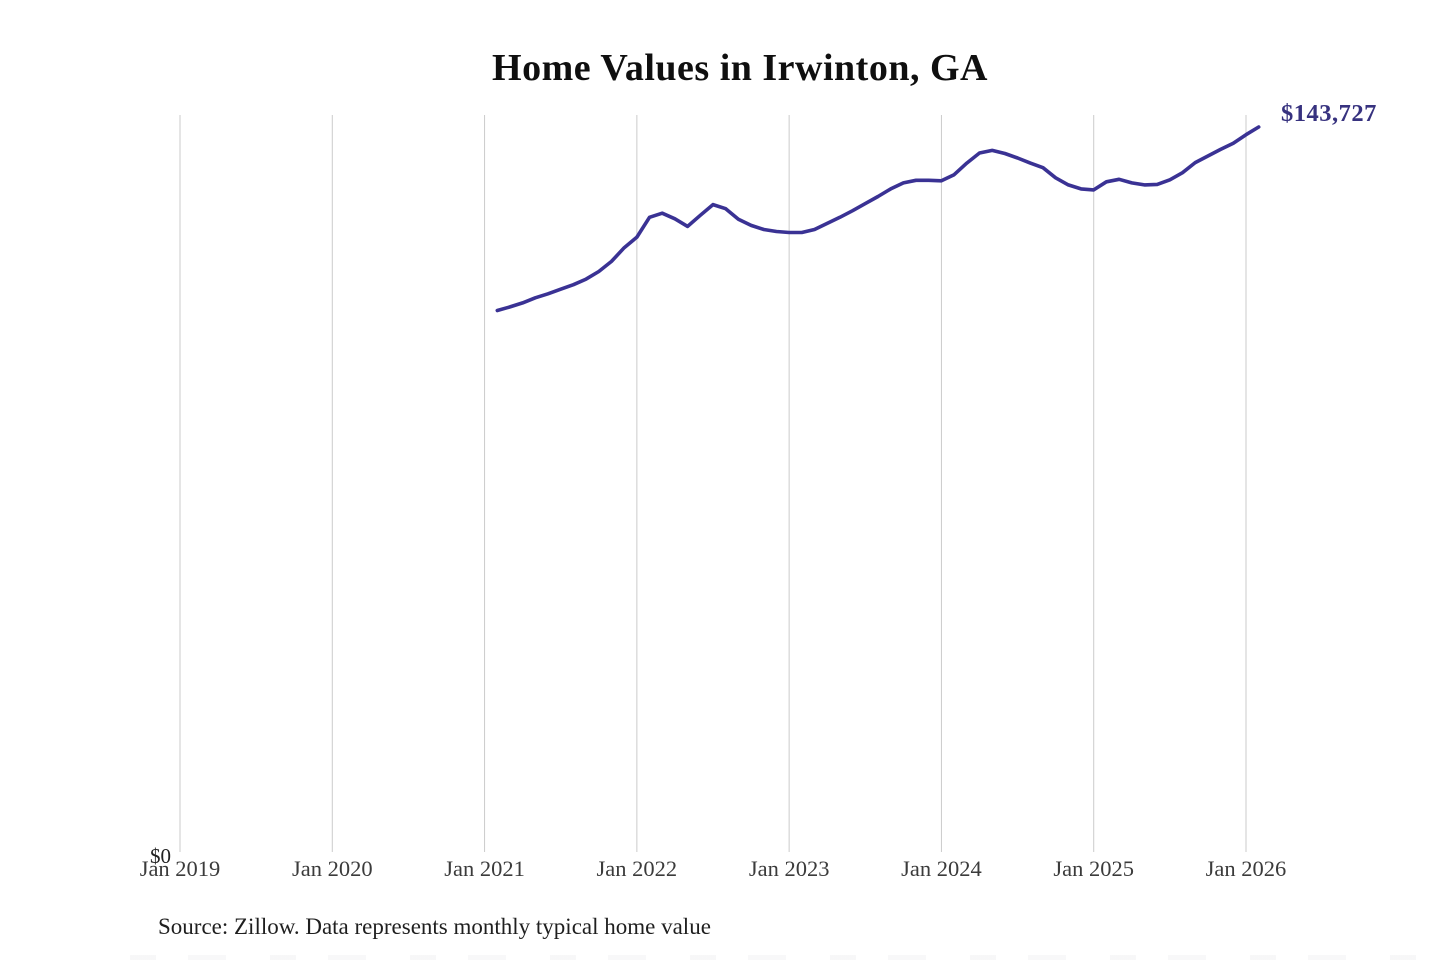  Describe the element at coordinates (160, 856) in the screenshot. I see `y-axis-zero-label: $0` at that location.